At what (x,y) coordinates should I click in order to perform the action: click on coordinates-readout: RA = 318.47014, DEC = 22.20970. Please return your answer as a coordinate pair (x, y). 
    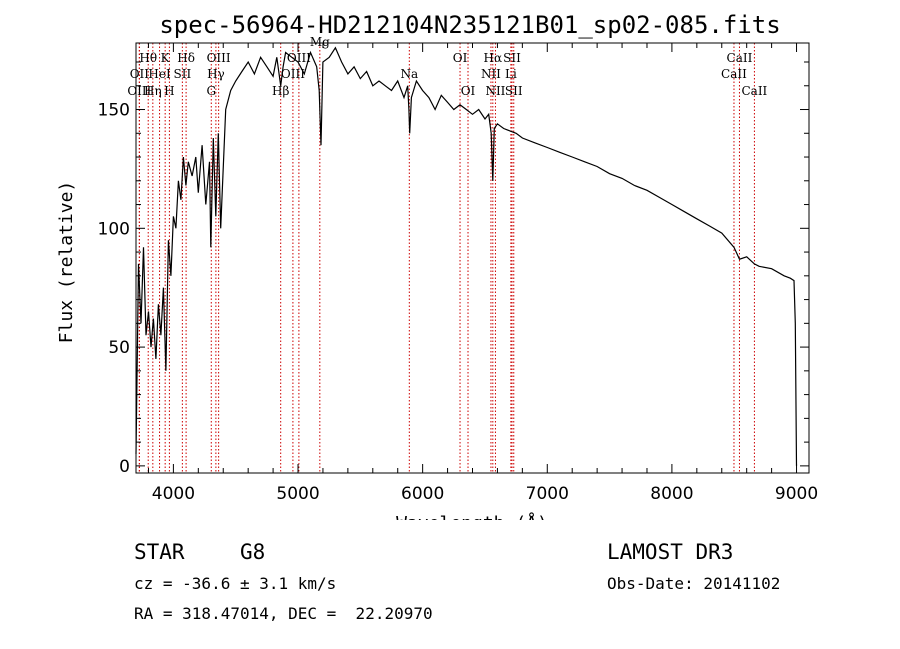
    Looking at the image, I should click on (283, 613).